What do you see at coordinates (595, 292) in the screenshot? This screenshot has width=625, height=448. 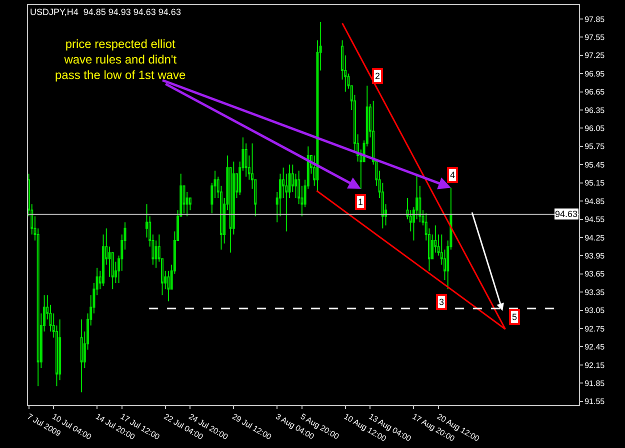 I see `y-tick-label: 93.35` at bounding box center [595, 292].